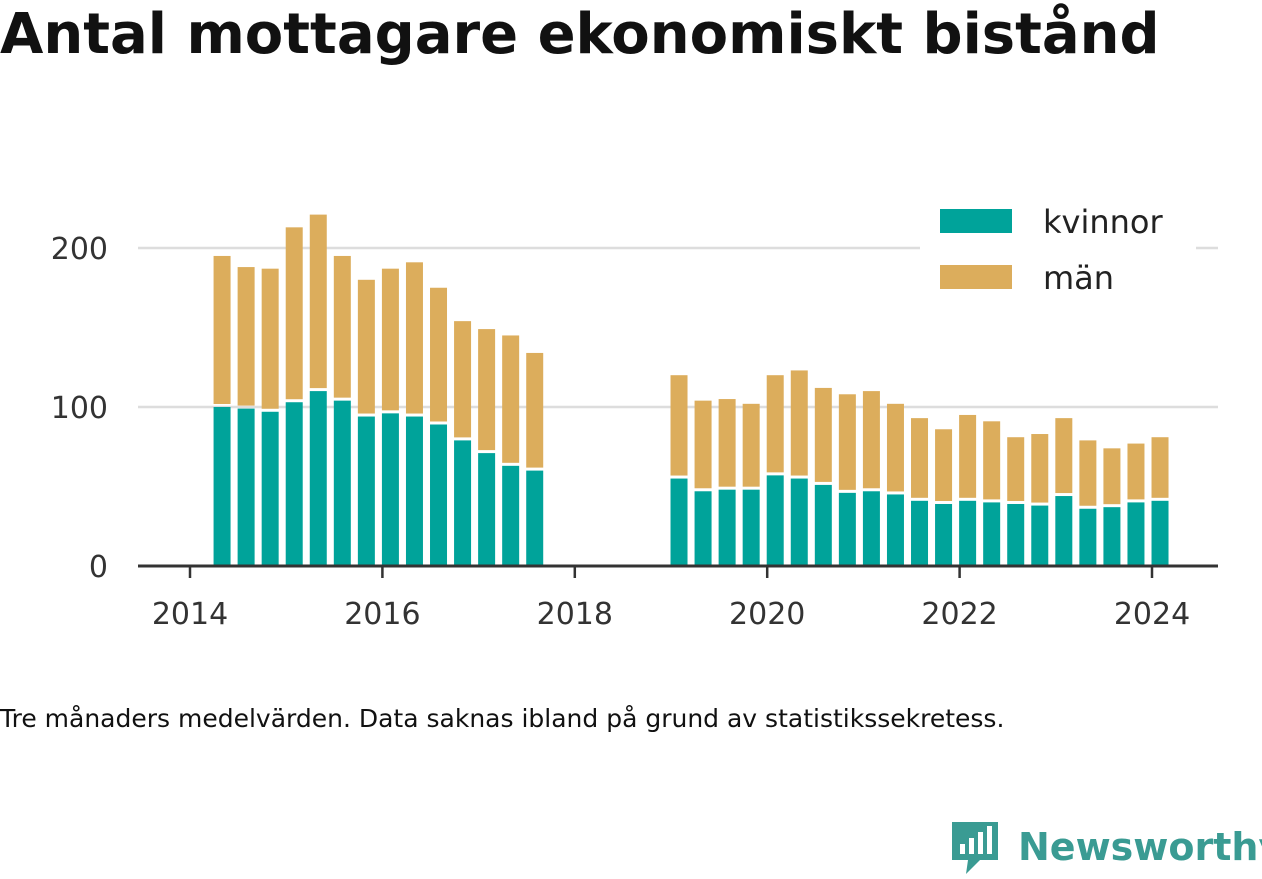 Image resolution: width=1262 pixels, height=879 pixels. Describe the element at coordinates (1103, 222) in the screenshot. I see `legend-label-kvinnor: kvinnor` at that location.